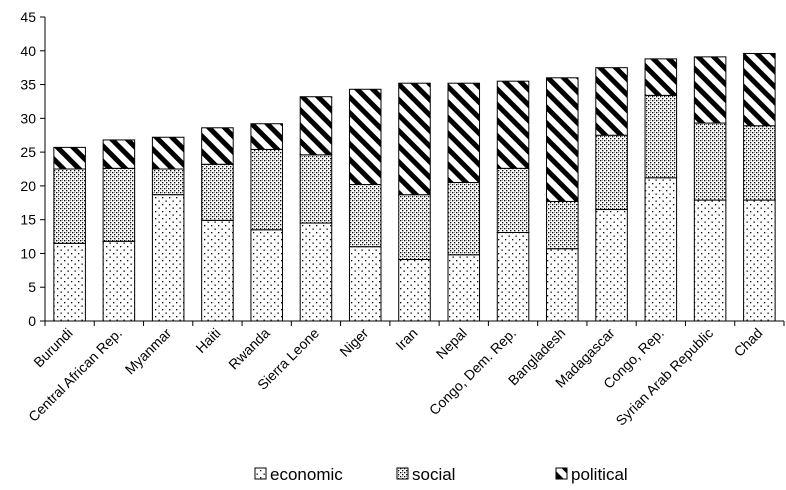 The width and height of the screenshot is (786, 490). Describe the element at coordinates (32, 321) in the screenshot. I see `y-tick-label: 0` at that location.